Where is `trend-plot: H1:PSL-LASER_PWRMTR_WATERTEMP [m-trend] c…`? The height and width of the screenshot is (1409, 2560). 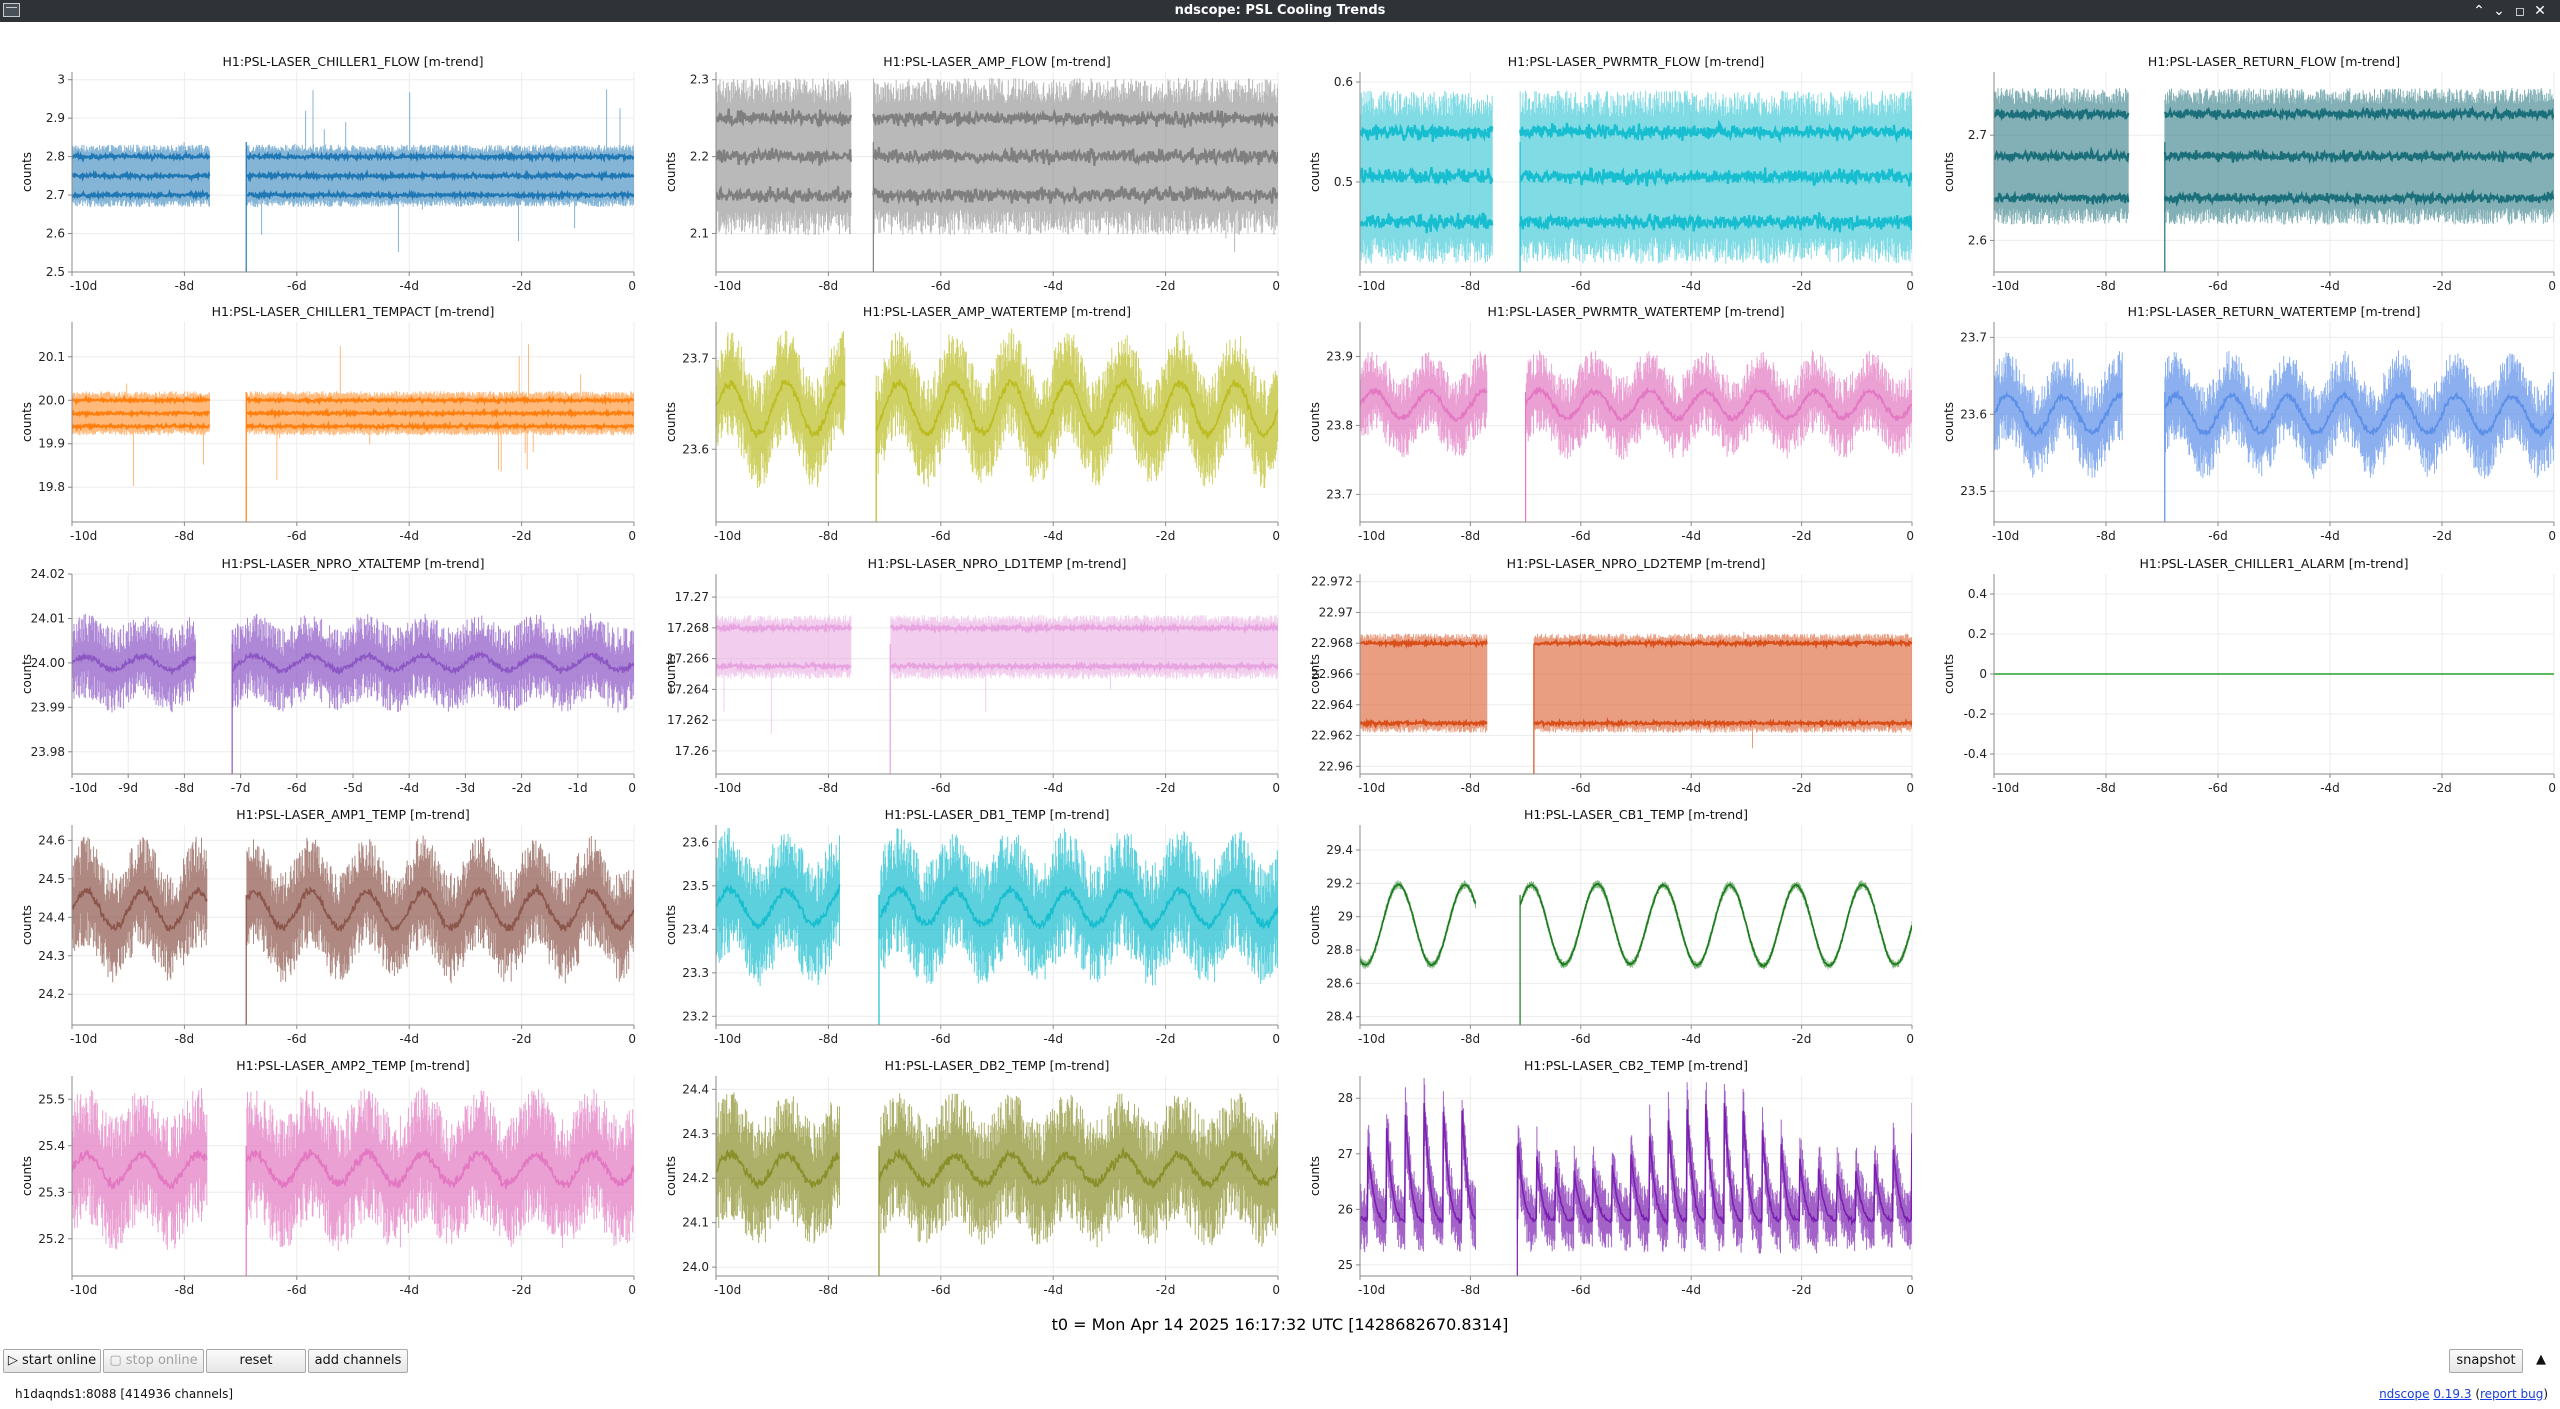
trend-plot: H1:PSL-LASER_PWRMTR_WATERTEMP [m-trend] c… is located at coordinates (1603, 427).